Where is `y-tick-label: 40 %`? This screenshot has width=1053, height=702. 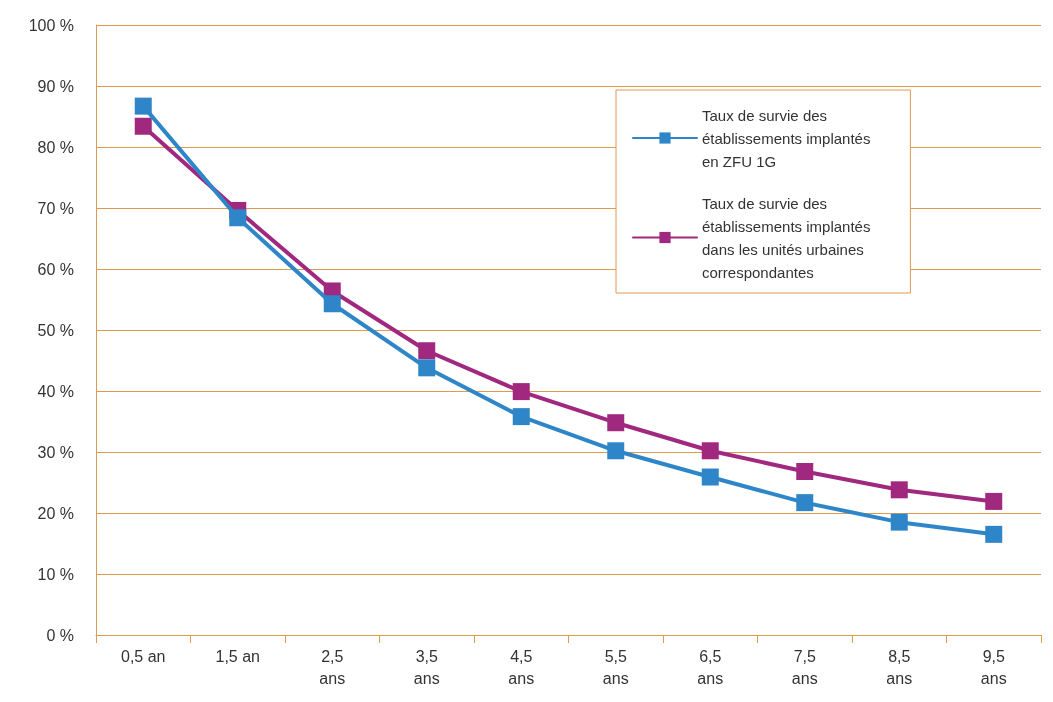 y-tick-label: 40 % is located at coordinates (55, 391).